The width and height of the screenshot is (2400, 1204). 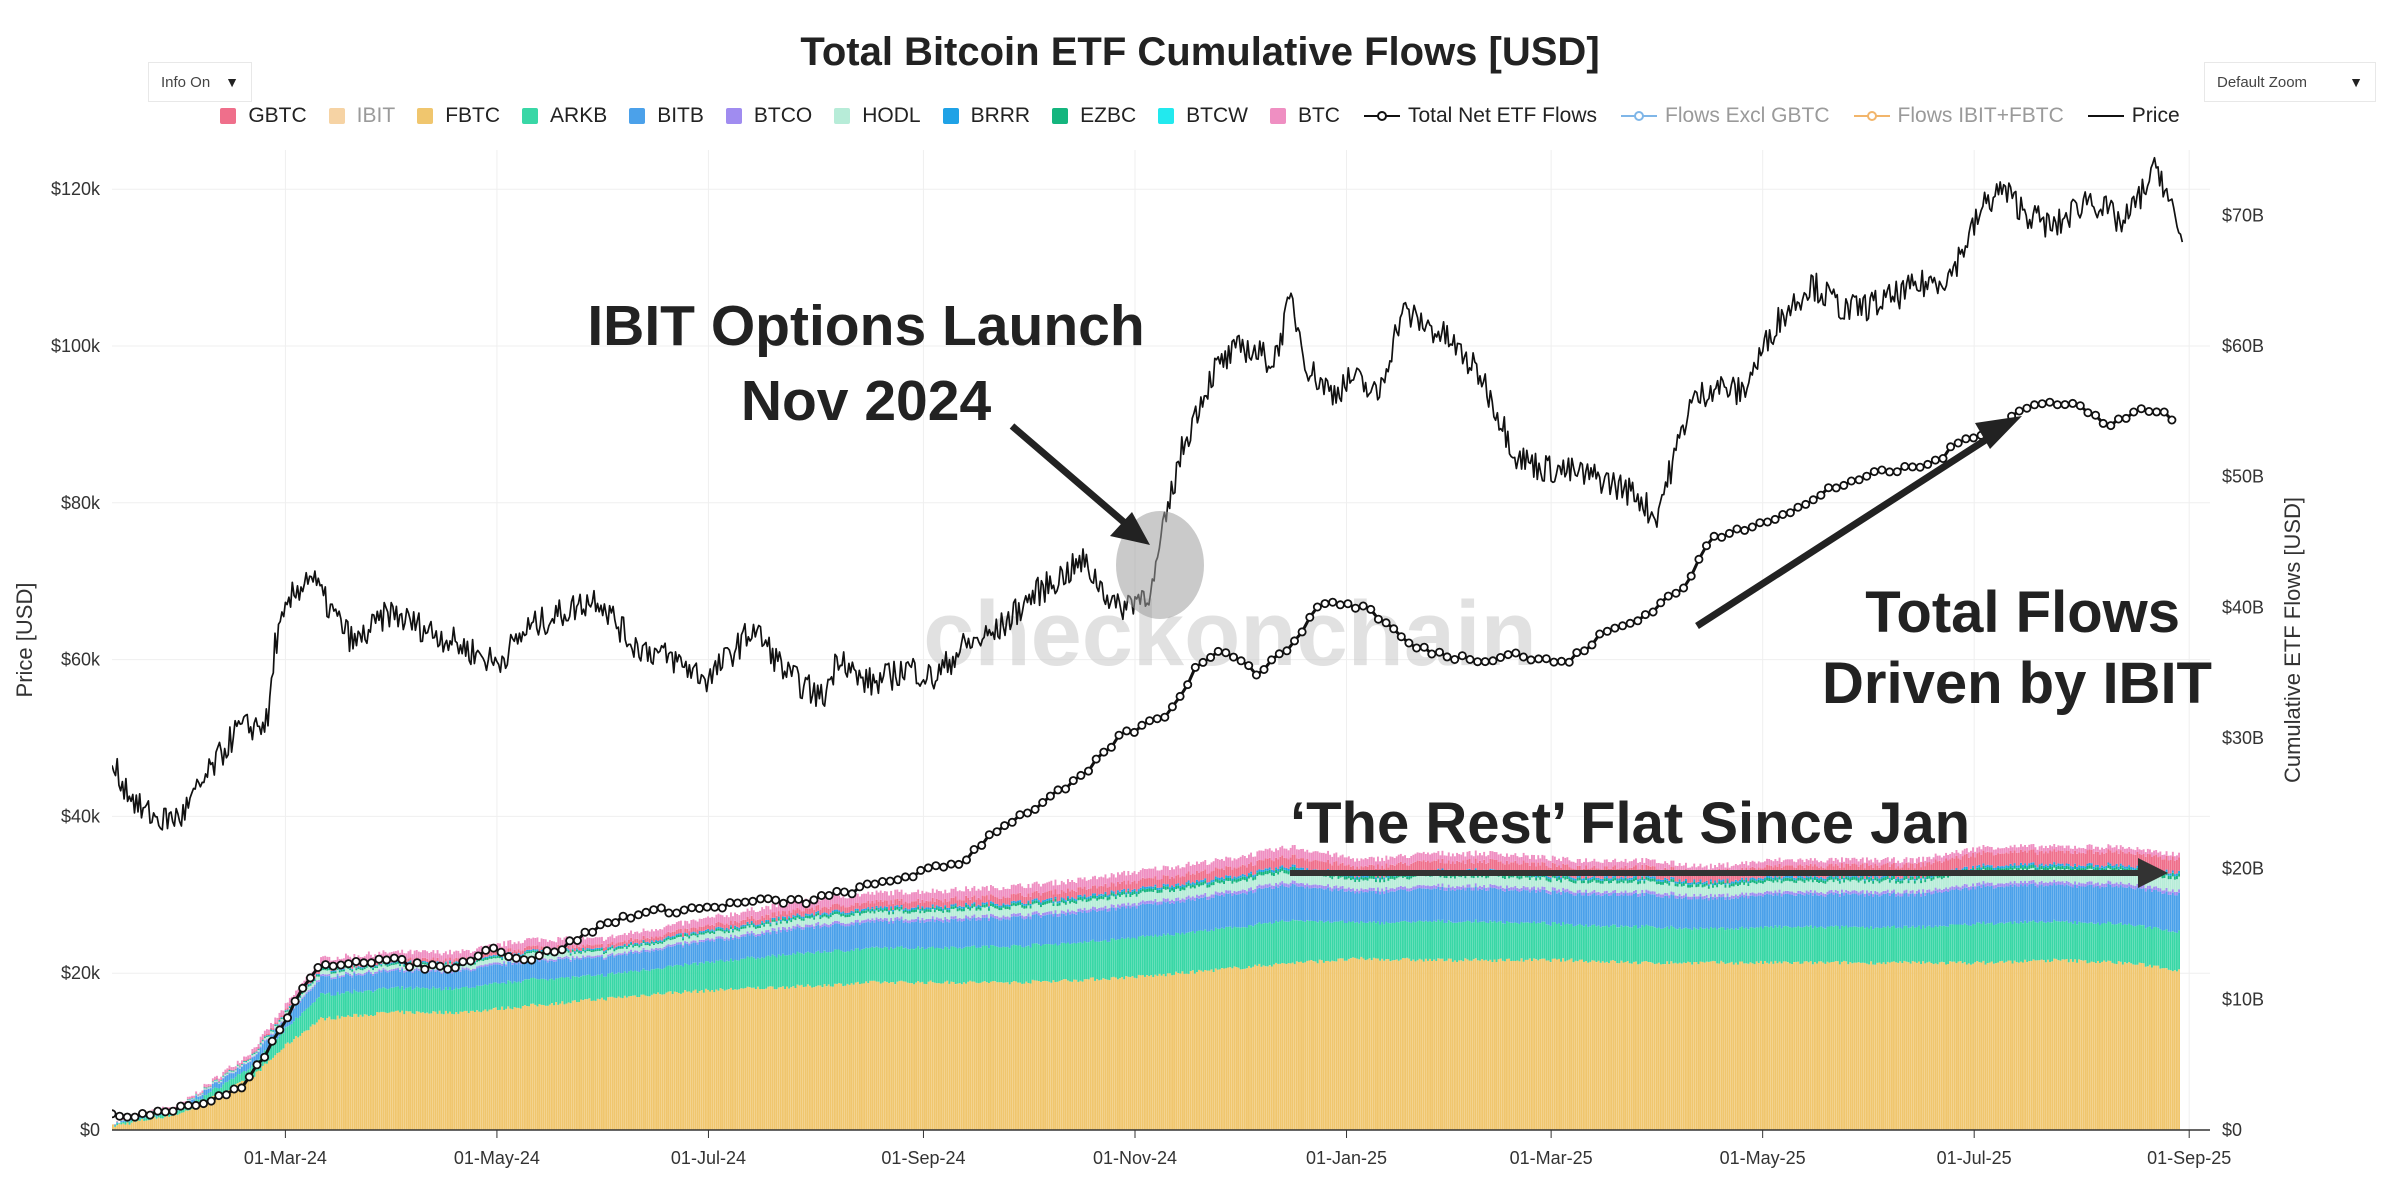 I want to click on legend-item-btcw: BTCW, so click(x=1203, y=116).